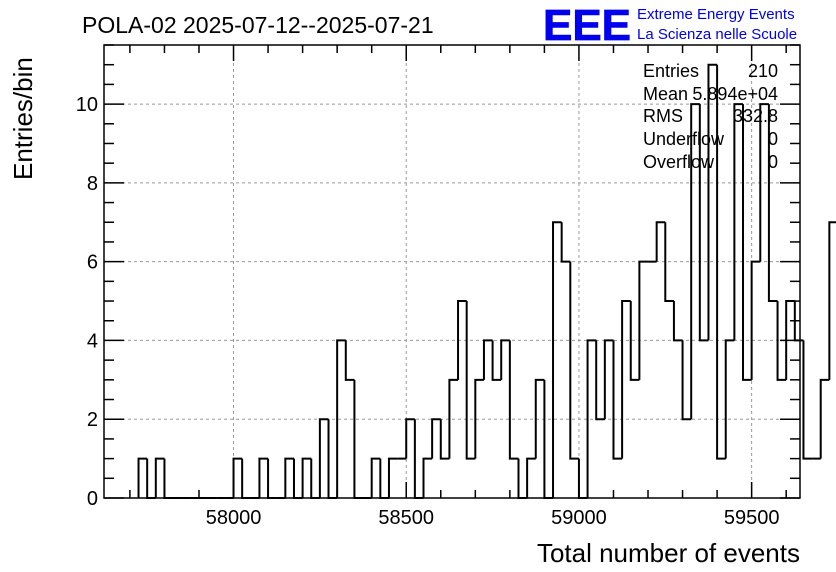  Describe the element at coordinates (87, 105) in the screenshot. I see `y-tick-label: 10` at that location.